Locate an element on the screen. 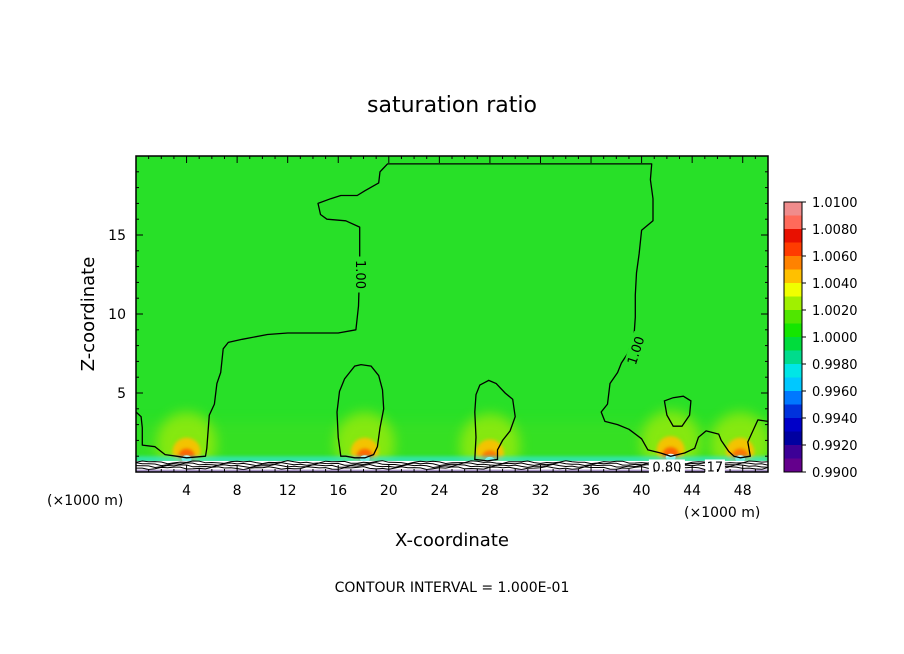 The image size is (904, 654). contour-label-1: 1.00 is located at coordinates (359, 274).